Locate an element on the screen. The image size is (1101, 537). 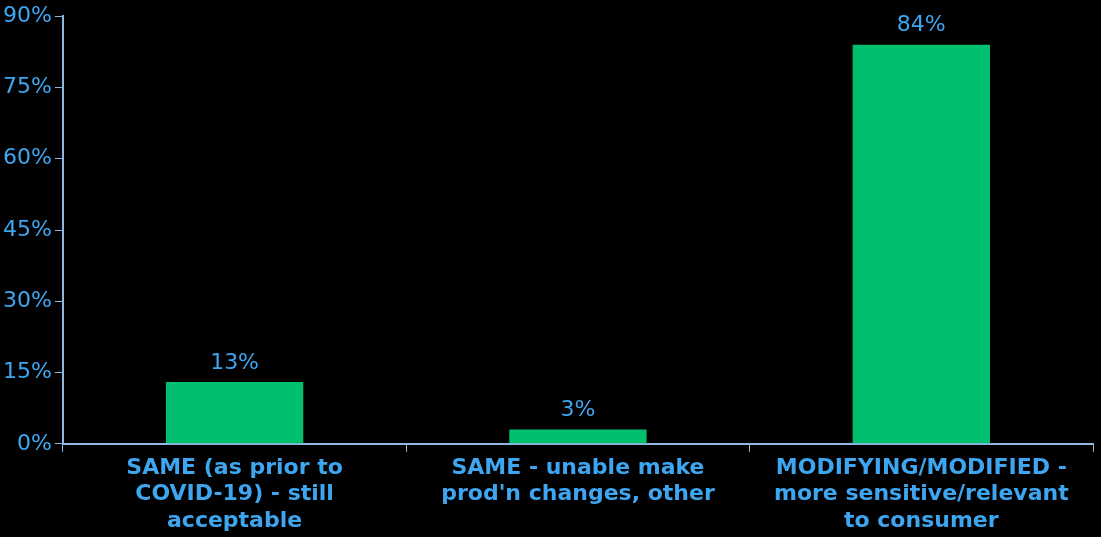
data-label: 13% is located at coordinates (235, 361).